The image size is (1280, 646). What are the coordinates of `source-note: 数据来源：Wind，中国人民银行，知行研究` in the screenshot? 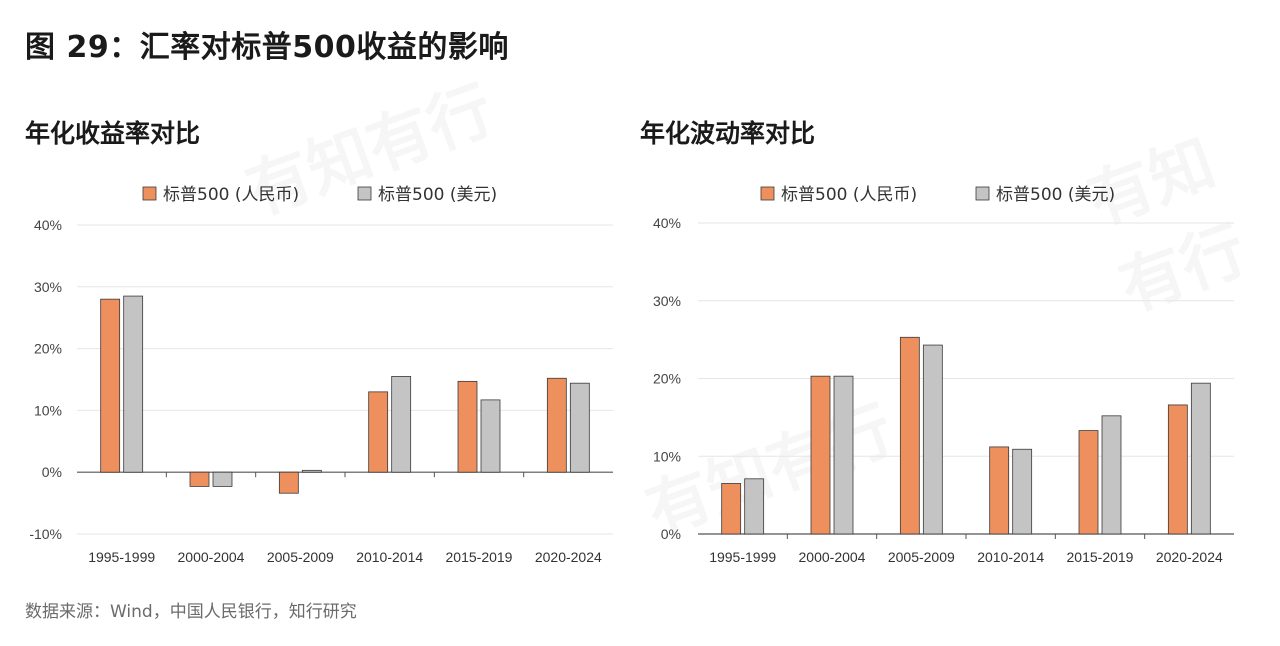 It's located at (191, 612).